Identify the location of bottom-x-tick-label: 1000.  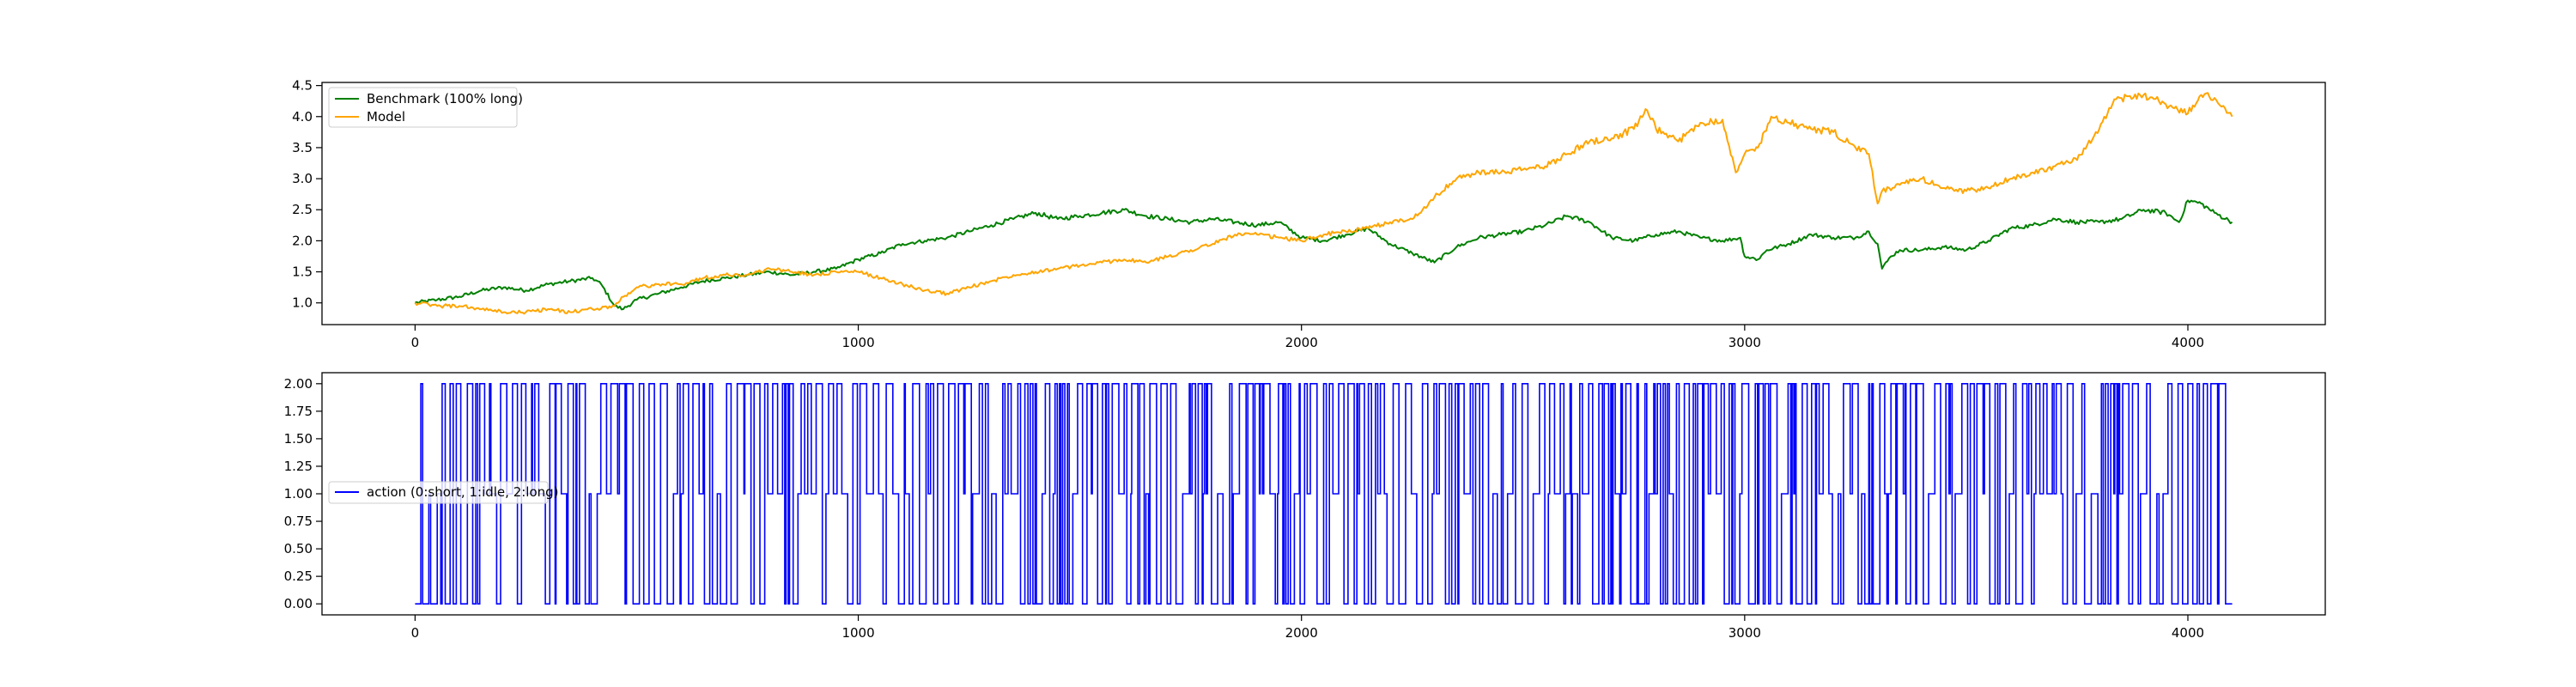
(857, 633).